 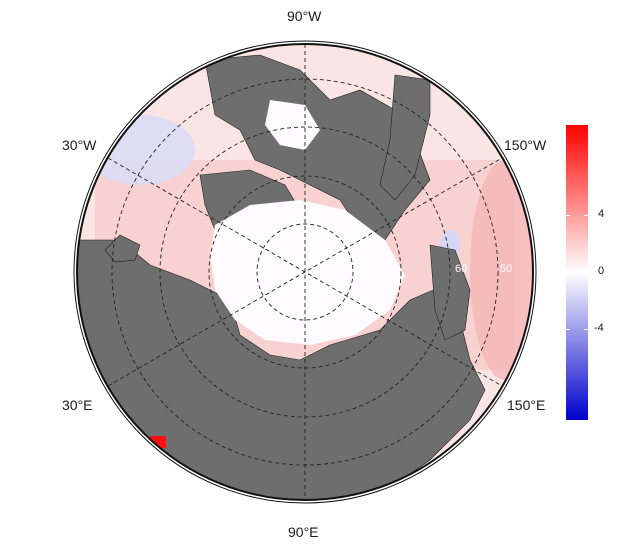 What do you see at coordinates (461, 269) in the screenshot?
I see `lat-label-60: 60` at bounding box center [461, 269].